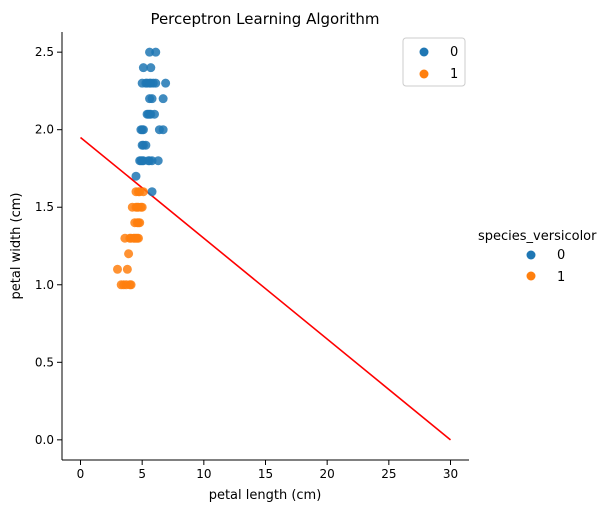 The width and height of the screenshot is (616, 512). What do you see at coordinates (264, 19) in the screenshot?
I see `chart-title: Perceptron Learning Algorithm` at bounding box center [264, 19].